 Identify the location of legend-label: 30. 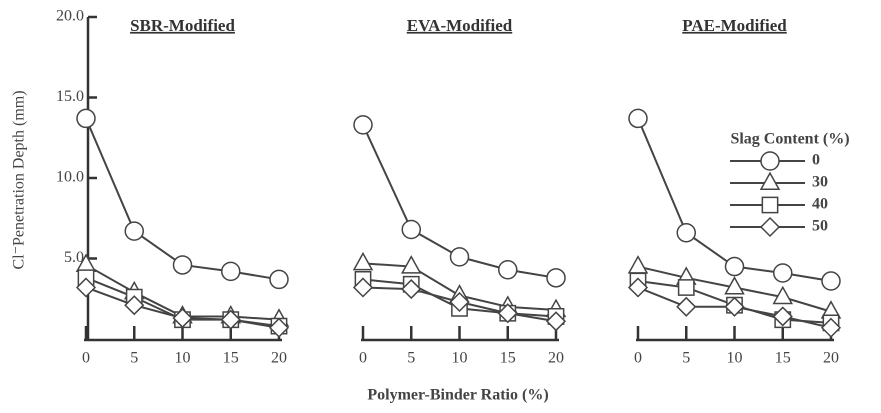
(820, 182).